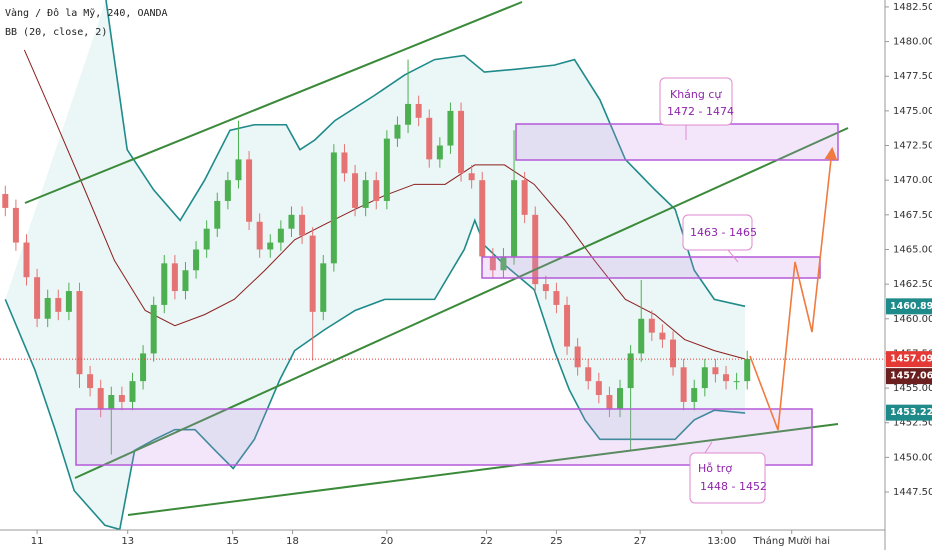 The height and width of the screenshot is (550, 932). Describe the element at coordinates (733, 486) in the screenshot. I see `annotation: 1448 - 1452` at that location.